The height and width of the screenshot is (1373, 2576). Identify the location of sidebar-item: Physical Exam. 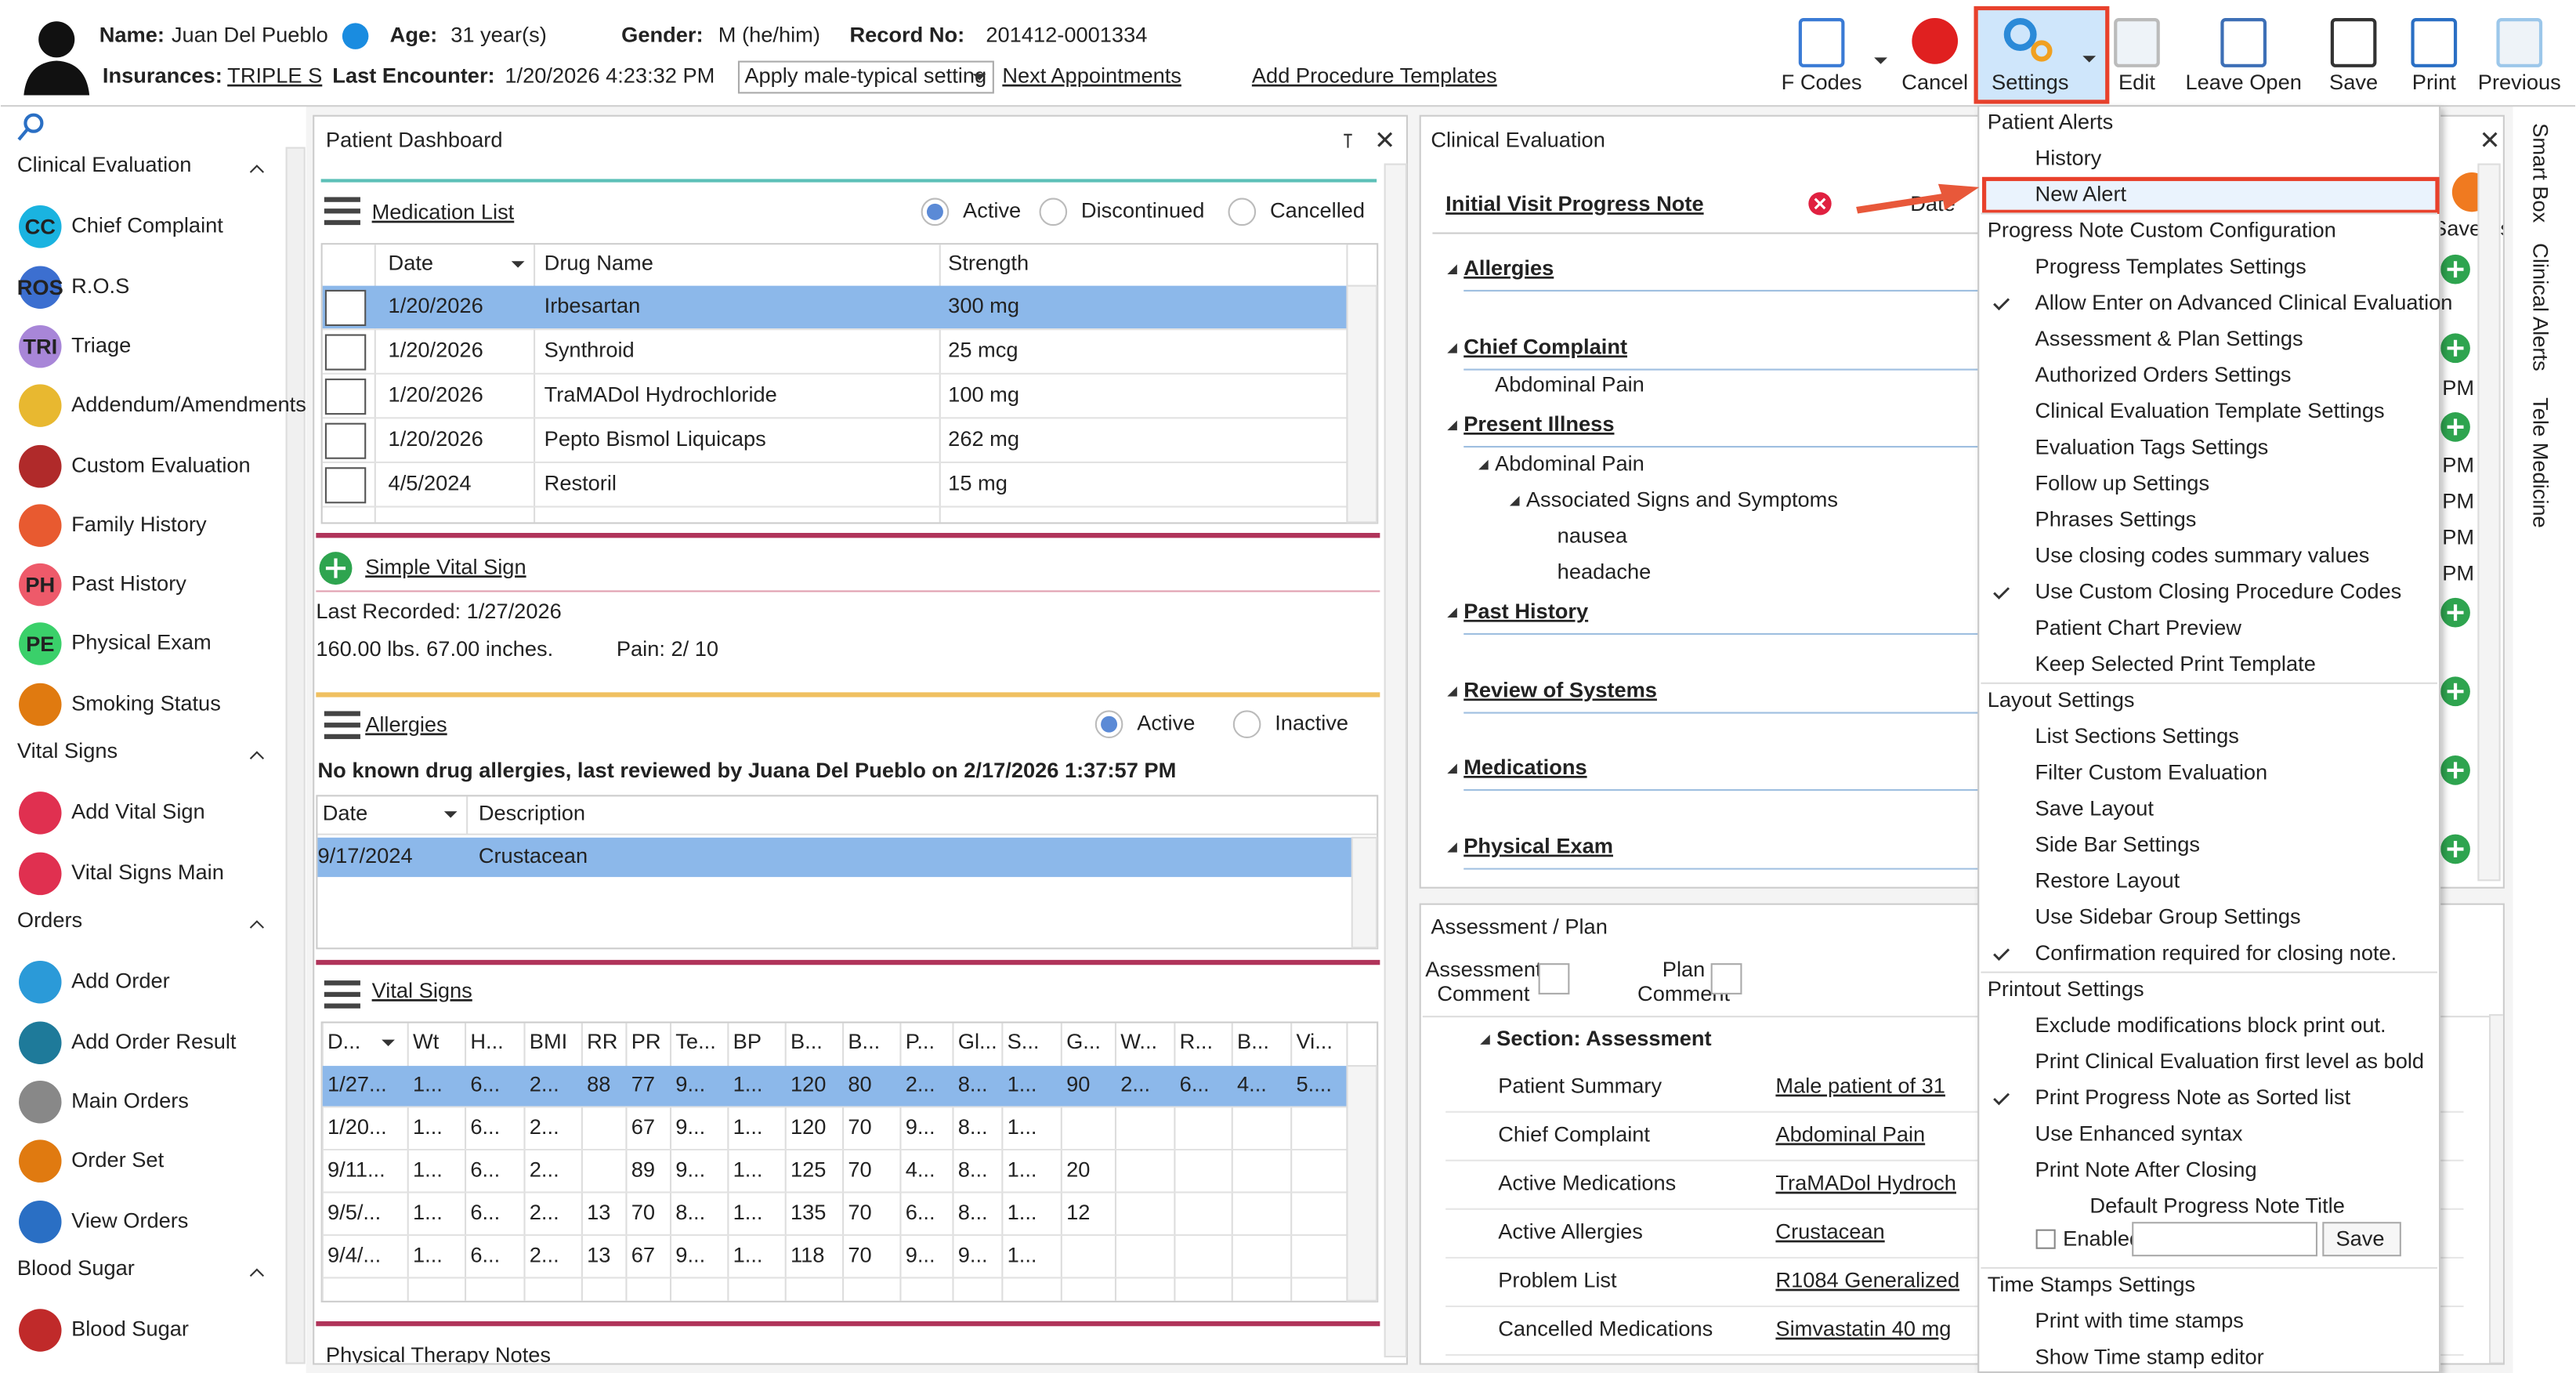
(142, 642).